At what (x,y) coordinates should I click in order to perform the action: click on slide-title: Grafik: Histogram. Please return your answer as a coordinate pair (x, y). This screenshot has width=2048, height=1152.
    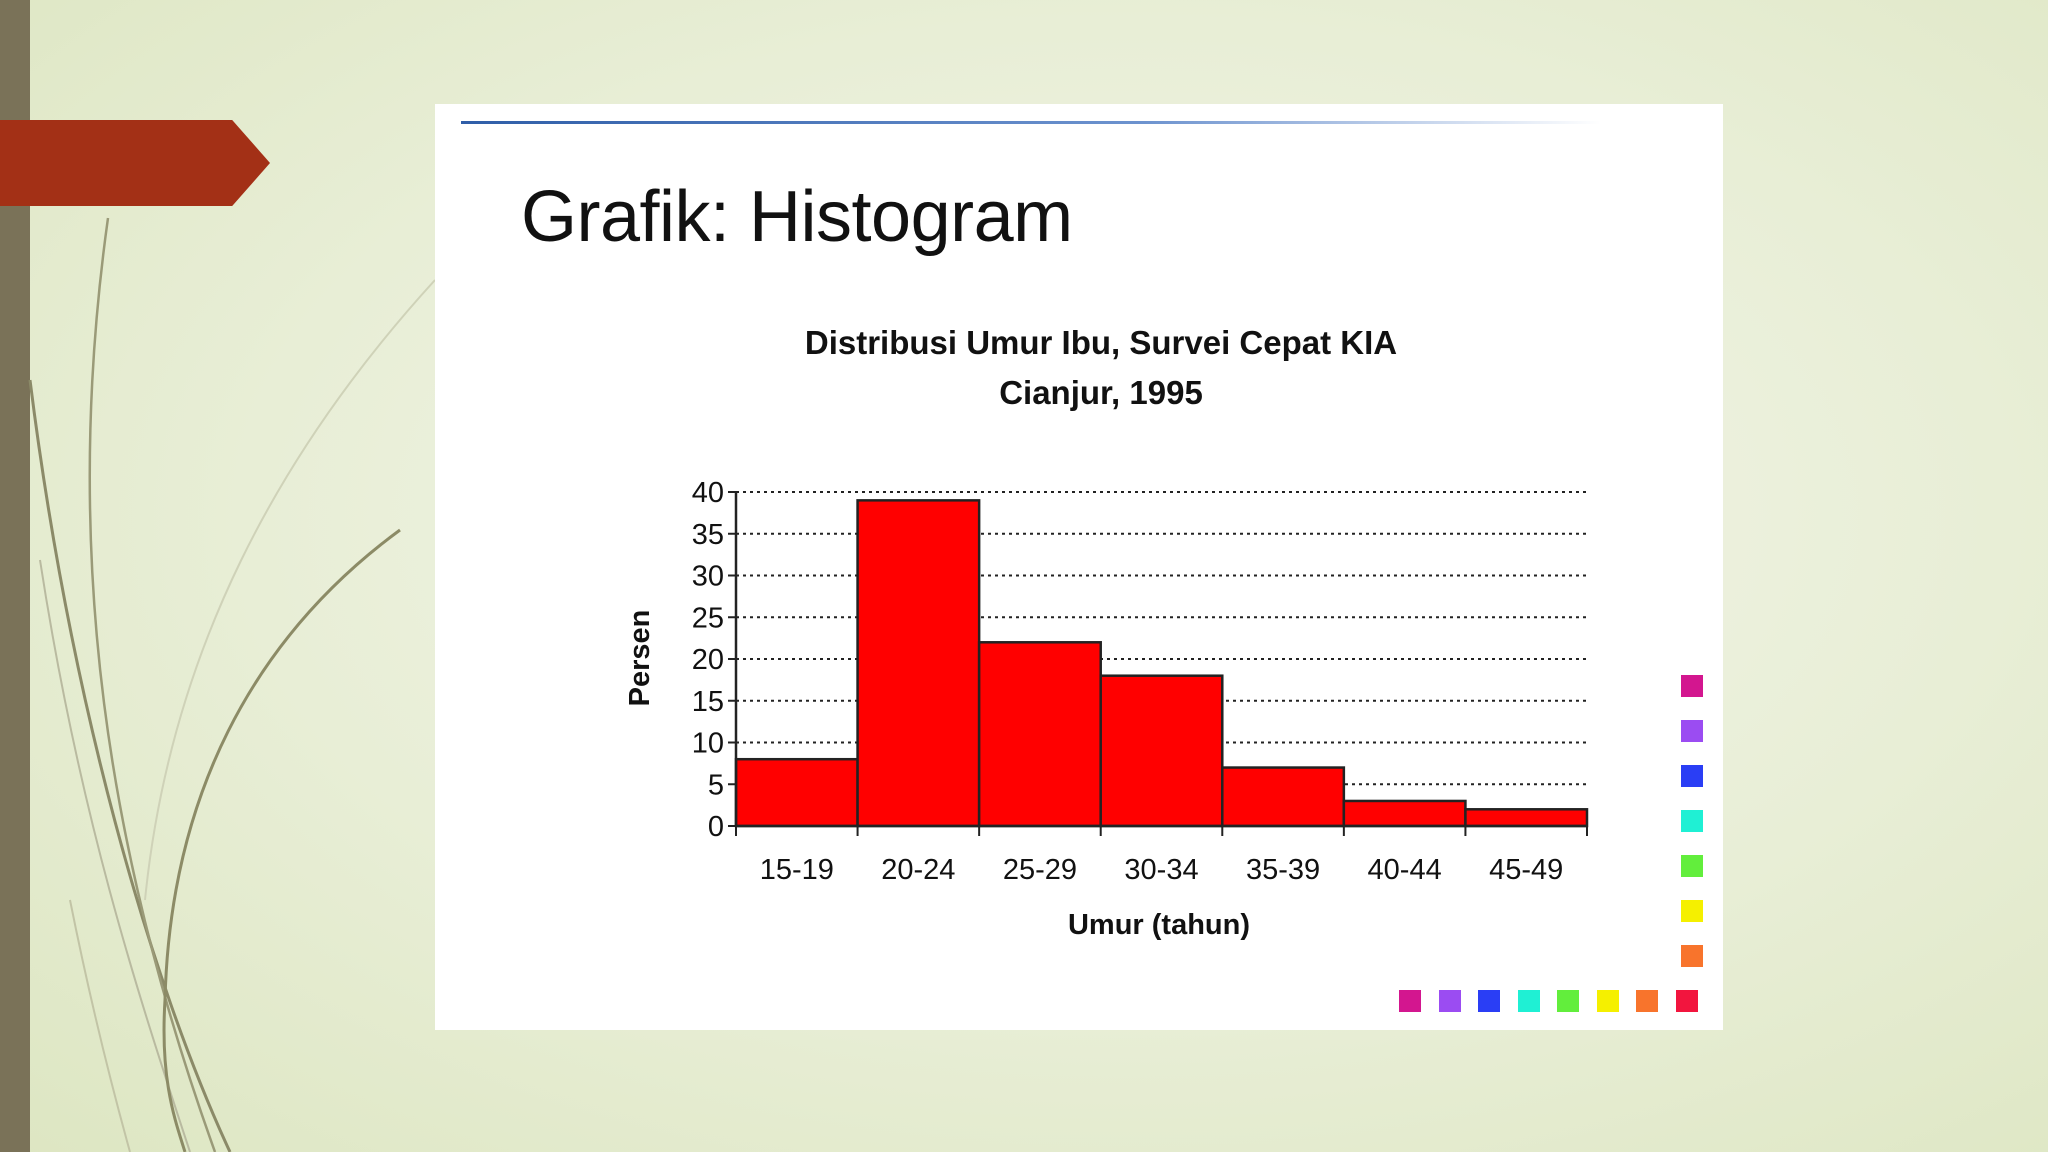
    Looking at the image, I should click on (797, 217).